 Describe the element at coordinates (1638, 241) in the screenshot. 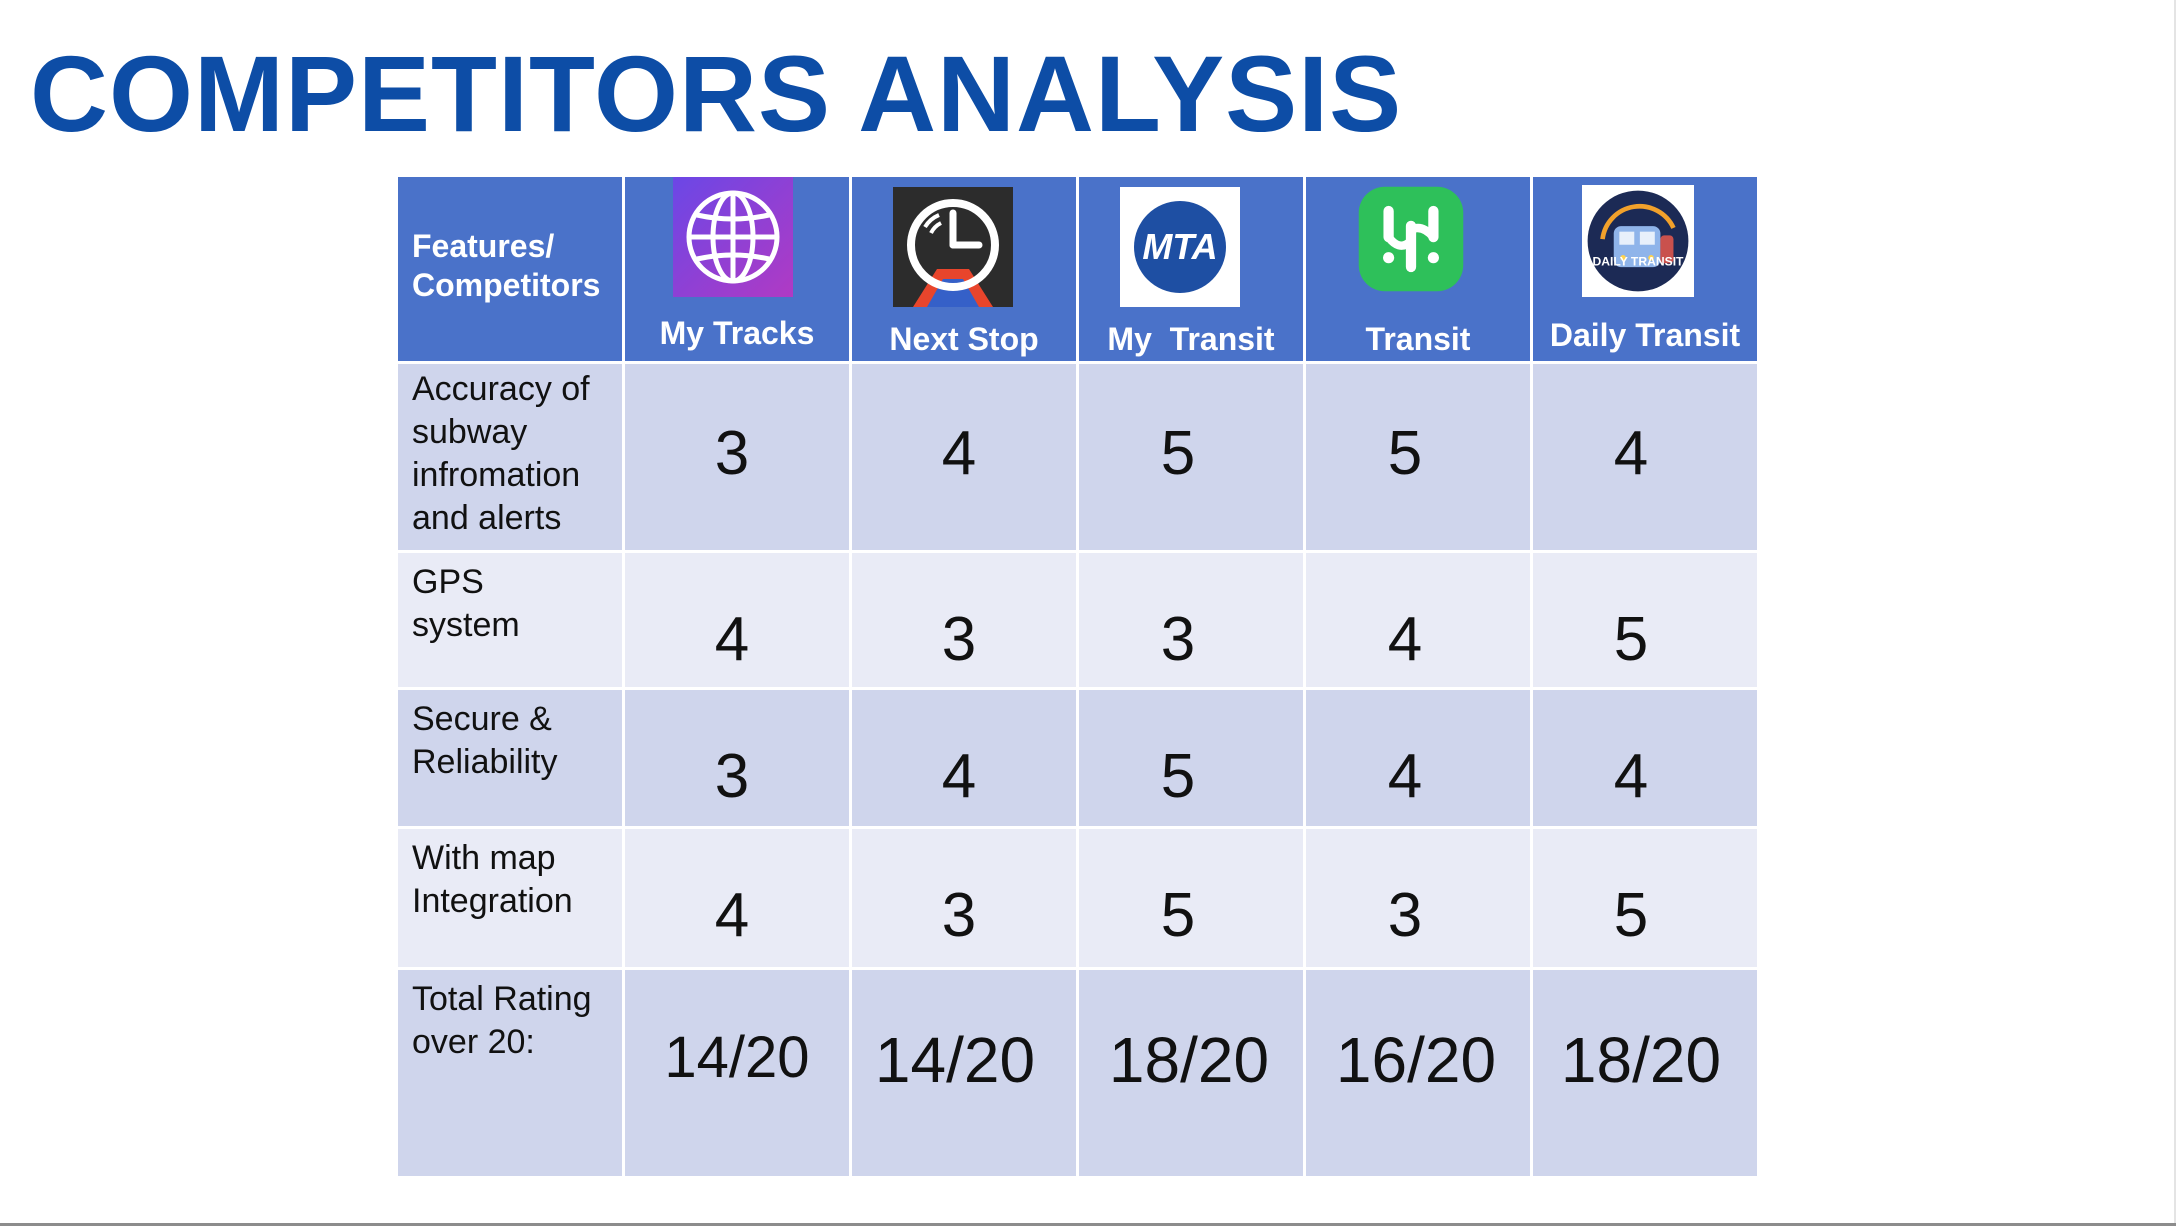

I see `train-logo-icon: DAILY TRANSIT` at that location.